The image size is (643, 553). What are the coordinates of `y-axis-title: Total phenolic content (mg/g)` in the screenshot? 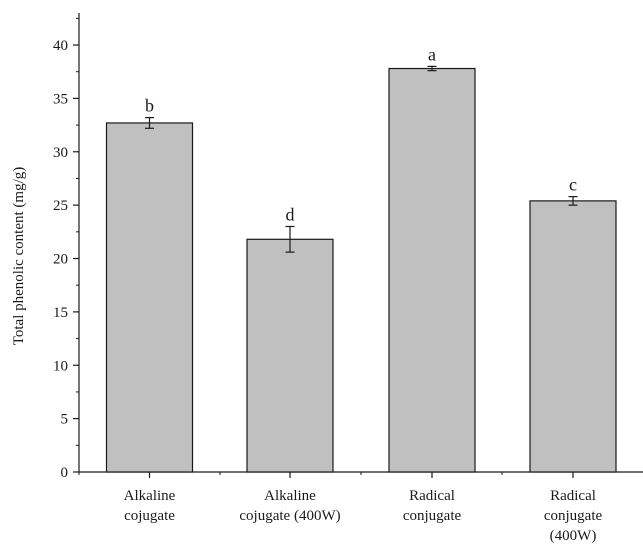 It's located at (19, 256).